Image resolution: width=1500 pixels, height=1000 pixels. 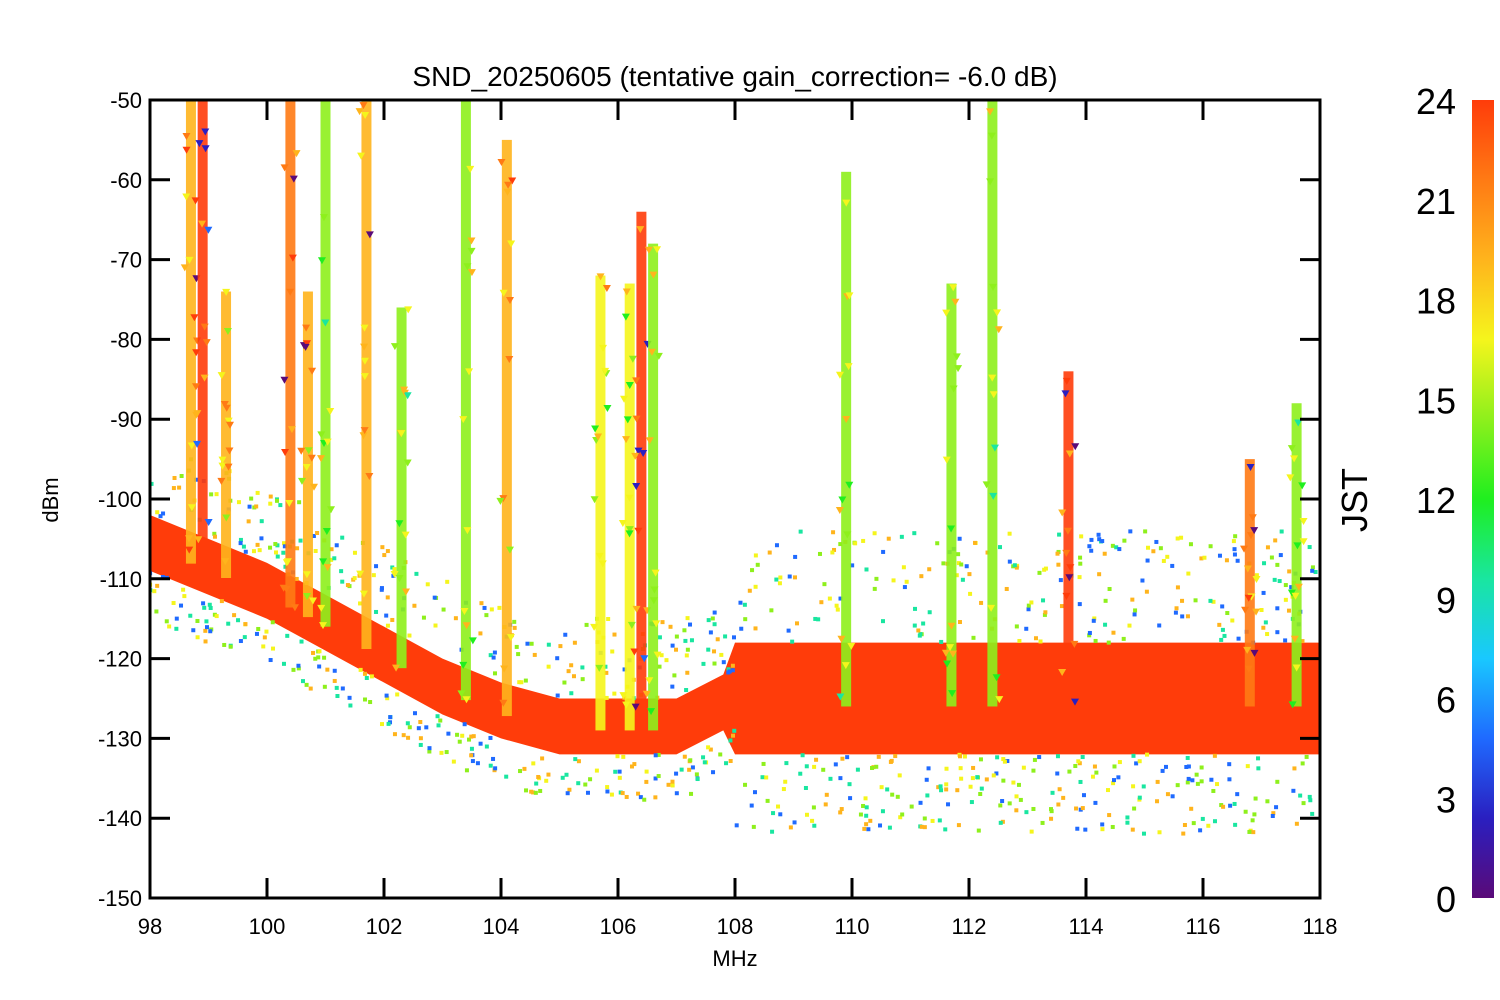 I want to click on colorbar-tick-label: 18, so click(x=1436, y=301).